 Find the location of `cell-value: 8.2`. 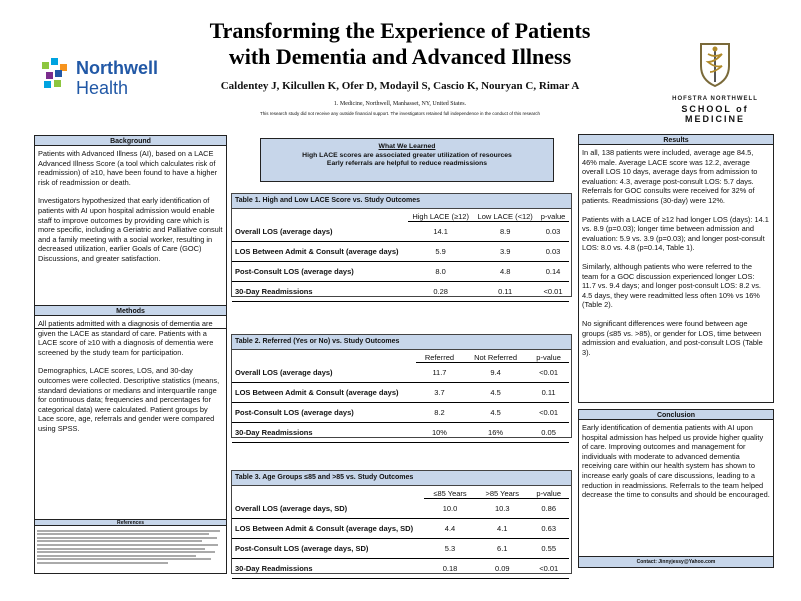

cell-value: 8.2 is located at coordinates (439, 412).